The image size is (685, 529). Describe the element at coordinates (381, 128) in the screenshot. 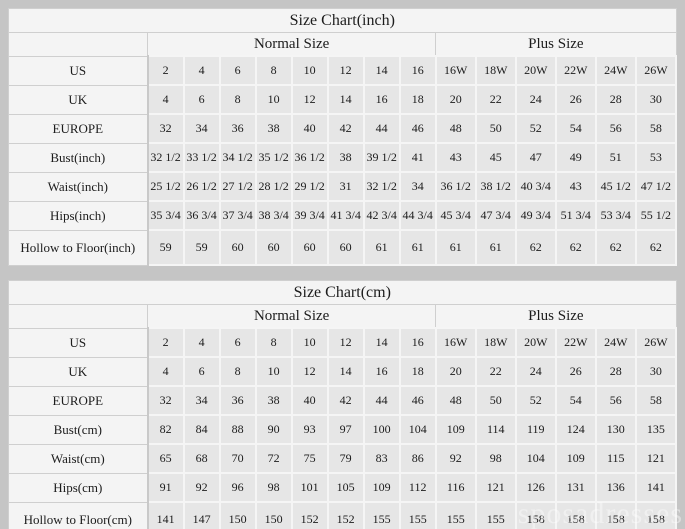

I see `size-value-cell: 44` at that location.